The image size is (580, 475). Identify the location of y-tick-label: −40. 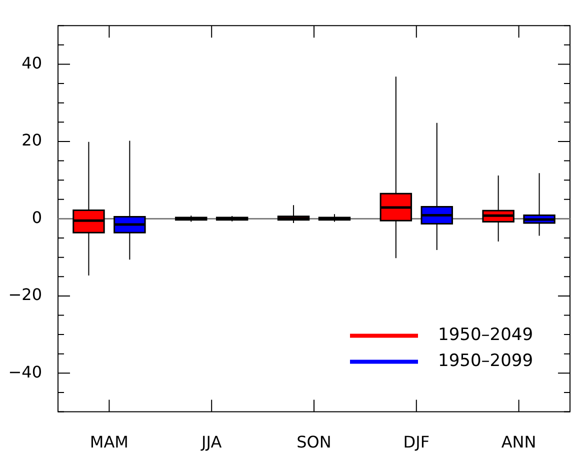
(25, 372).